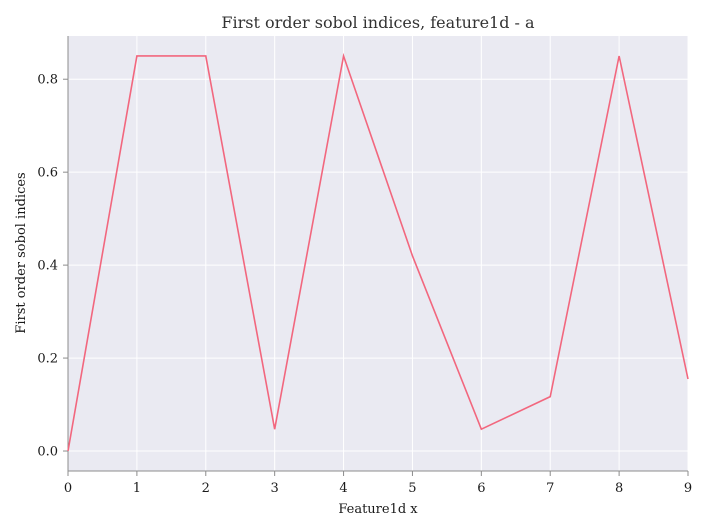 Image resolution: width=708 pixels, height=531 pixels. What do you see at coordinates (343, 488) in the screenshot?
I see `x-tick-label: 4` at bounding box center [343, 488].